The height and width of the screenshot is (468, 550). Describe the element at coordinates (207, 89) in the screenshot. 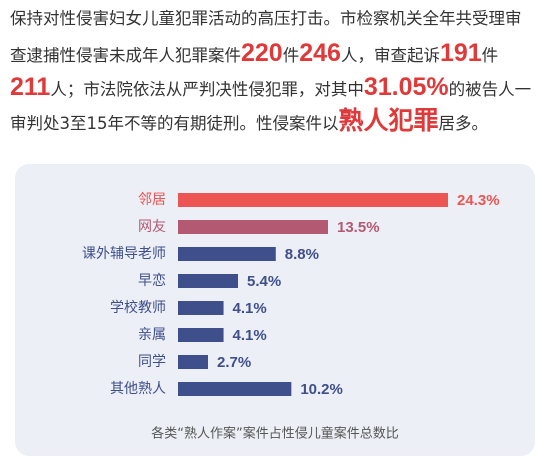

I see `text: 人；市法院依法从严判决性侵犯罪，对其中` at that location.